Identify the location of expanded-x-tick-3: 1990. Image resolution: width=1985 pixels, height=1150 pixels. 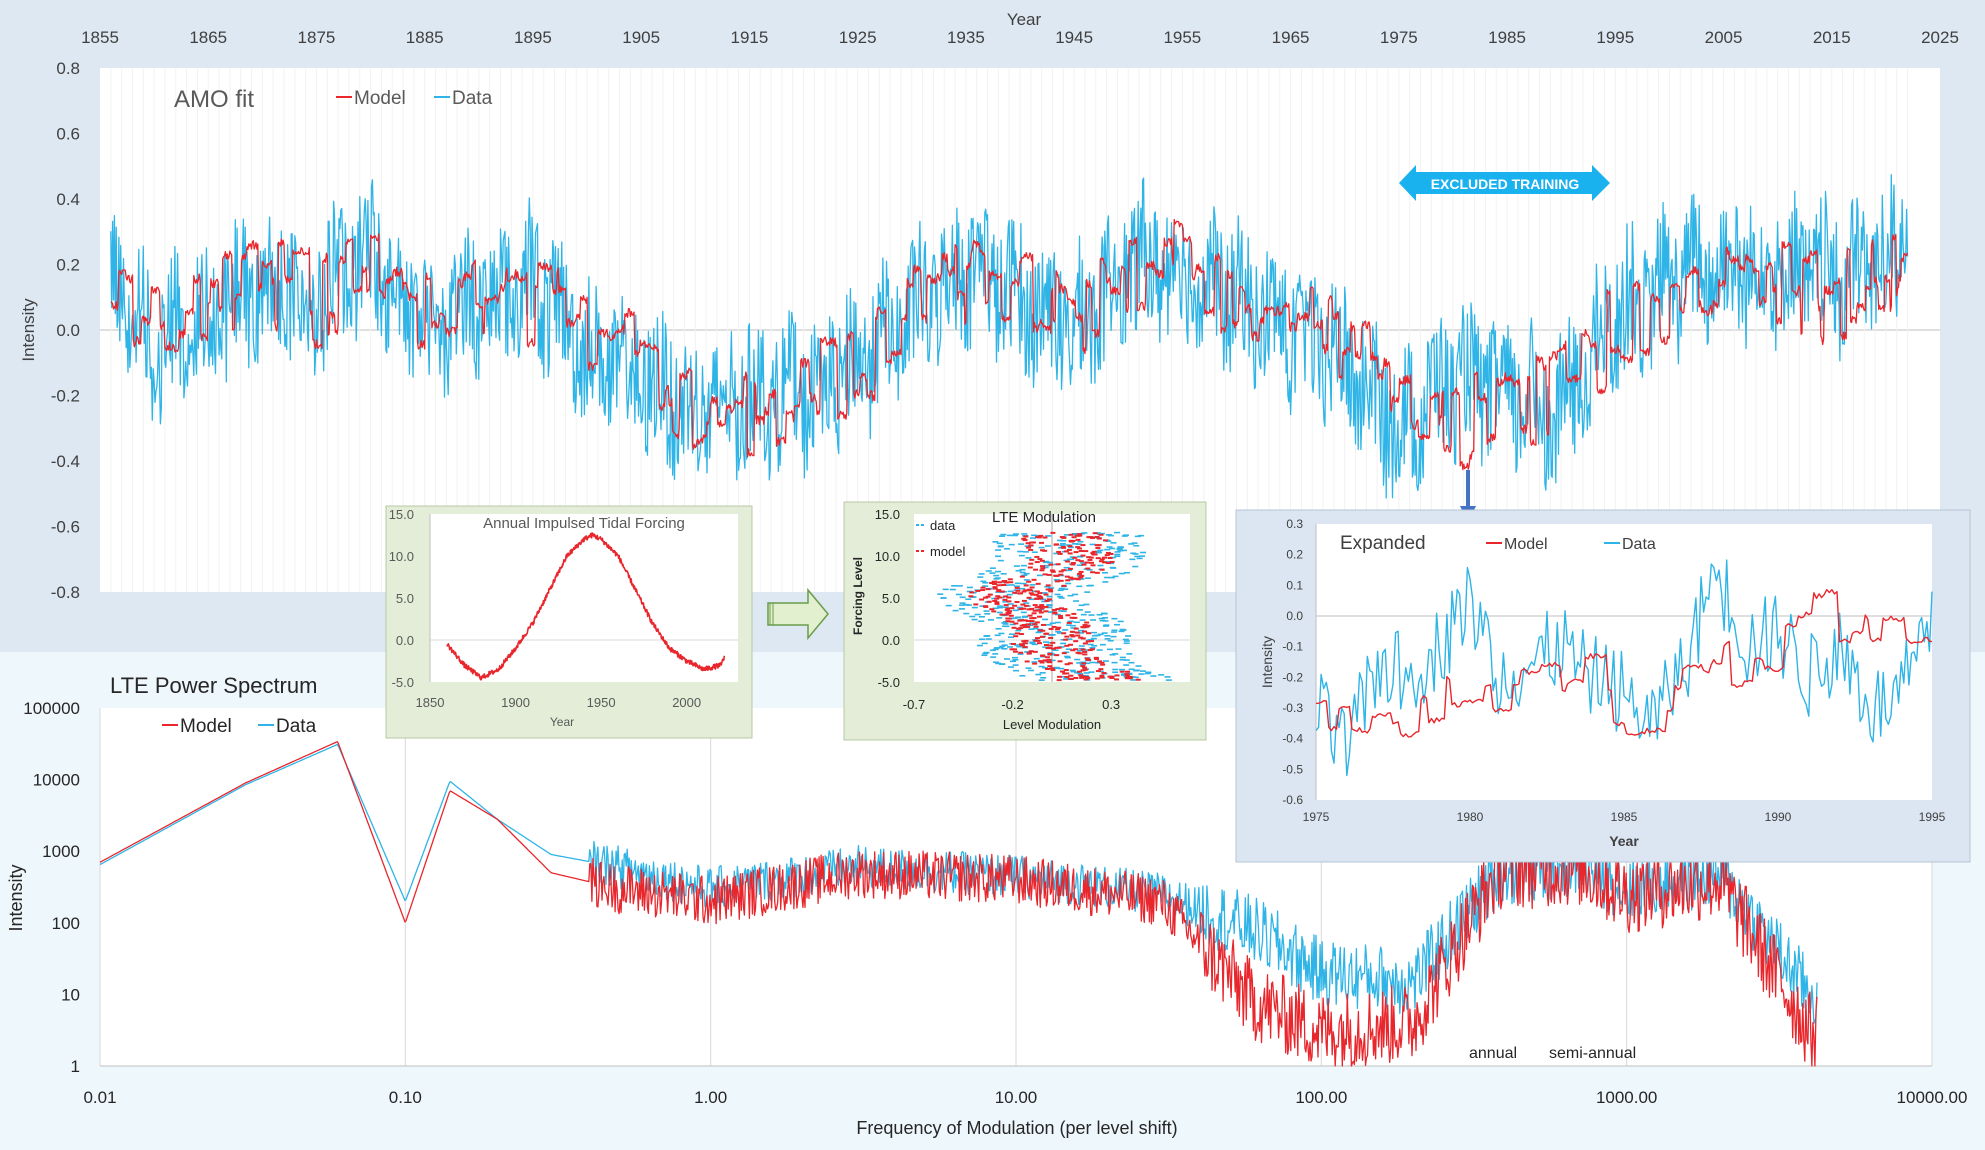
(1778, 817).